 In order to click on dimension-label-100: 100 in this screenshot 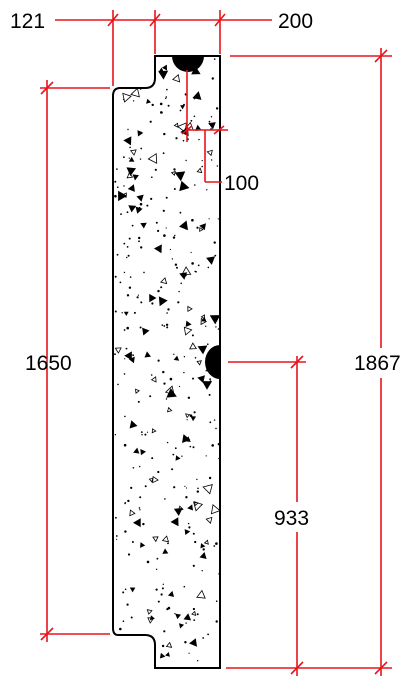, I will do `click(241, 183)`.